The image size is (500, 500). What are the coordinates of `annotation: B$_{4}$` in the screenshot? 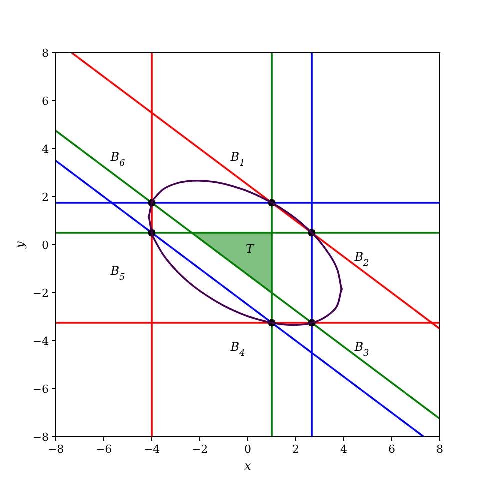 It's located at (238, 349).